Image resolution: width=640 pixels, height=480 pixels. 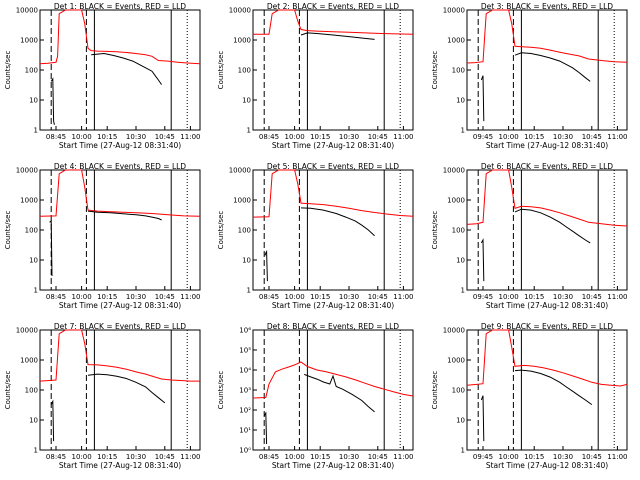 I want to click on chart-title: Det 5: BLACK = Events, RED = LLD, so click(x=333, y=166).